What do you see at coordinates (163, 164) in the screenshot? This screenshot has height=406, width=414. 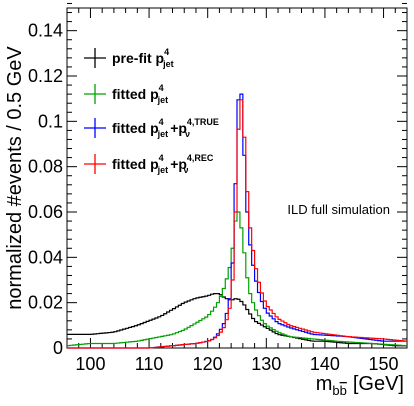 I see `legend-label-fitted-rec: fitted p4 jet +p4,REC ν` at bounding box center [163, 164].